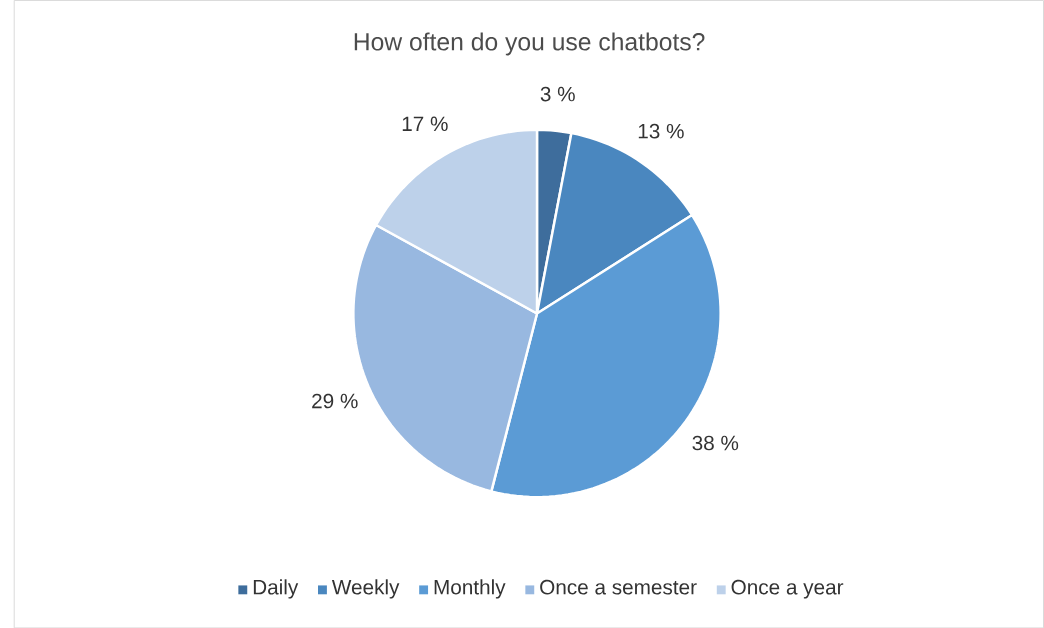 The width and height of the screenshot is (1044, 628). I want to click on data-label: 38 %, so click(715, 443).